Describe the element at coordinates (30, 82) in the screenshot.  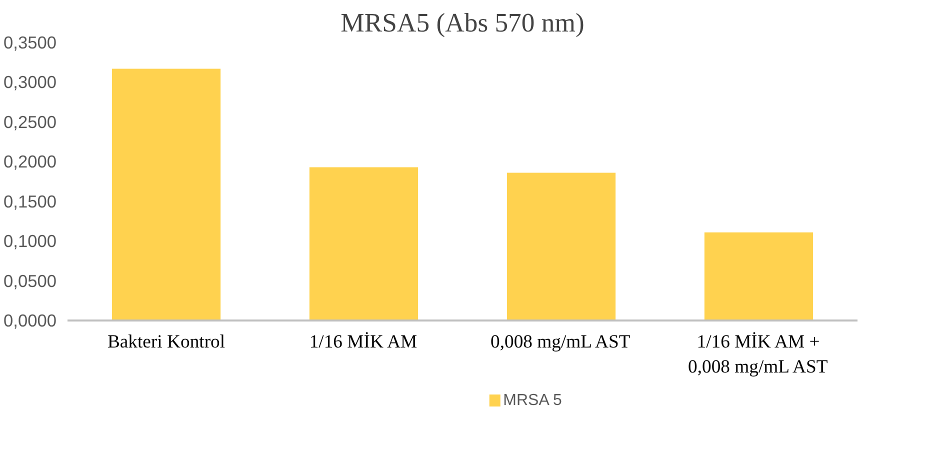
I see `y-tick-label: 0,3000` at that location.